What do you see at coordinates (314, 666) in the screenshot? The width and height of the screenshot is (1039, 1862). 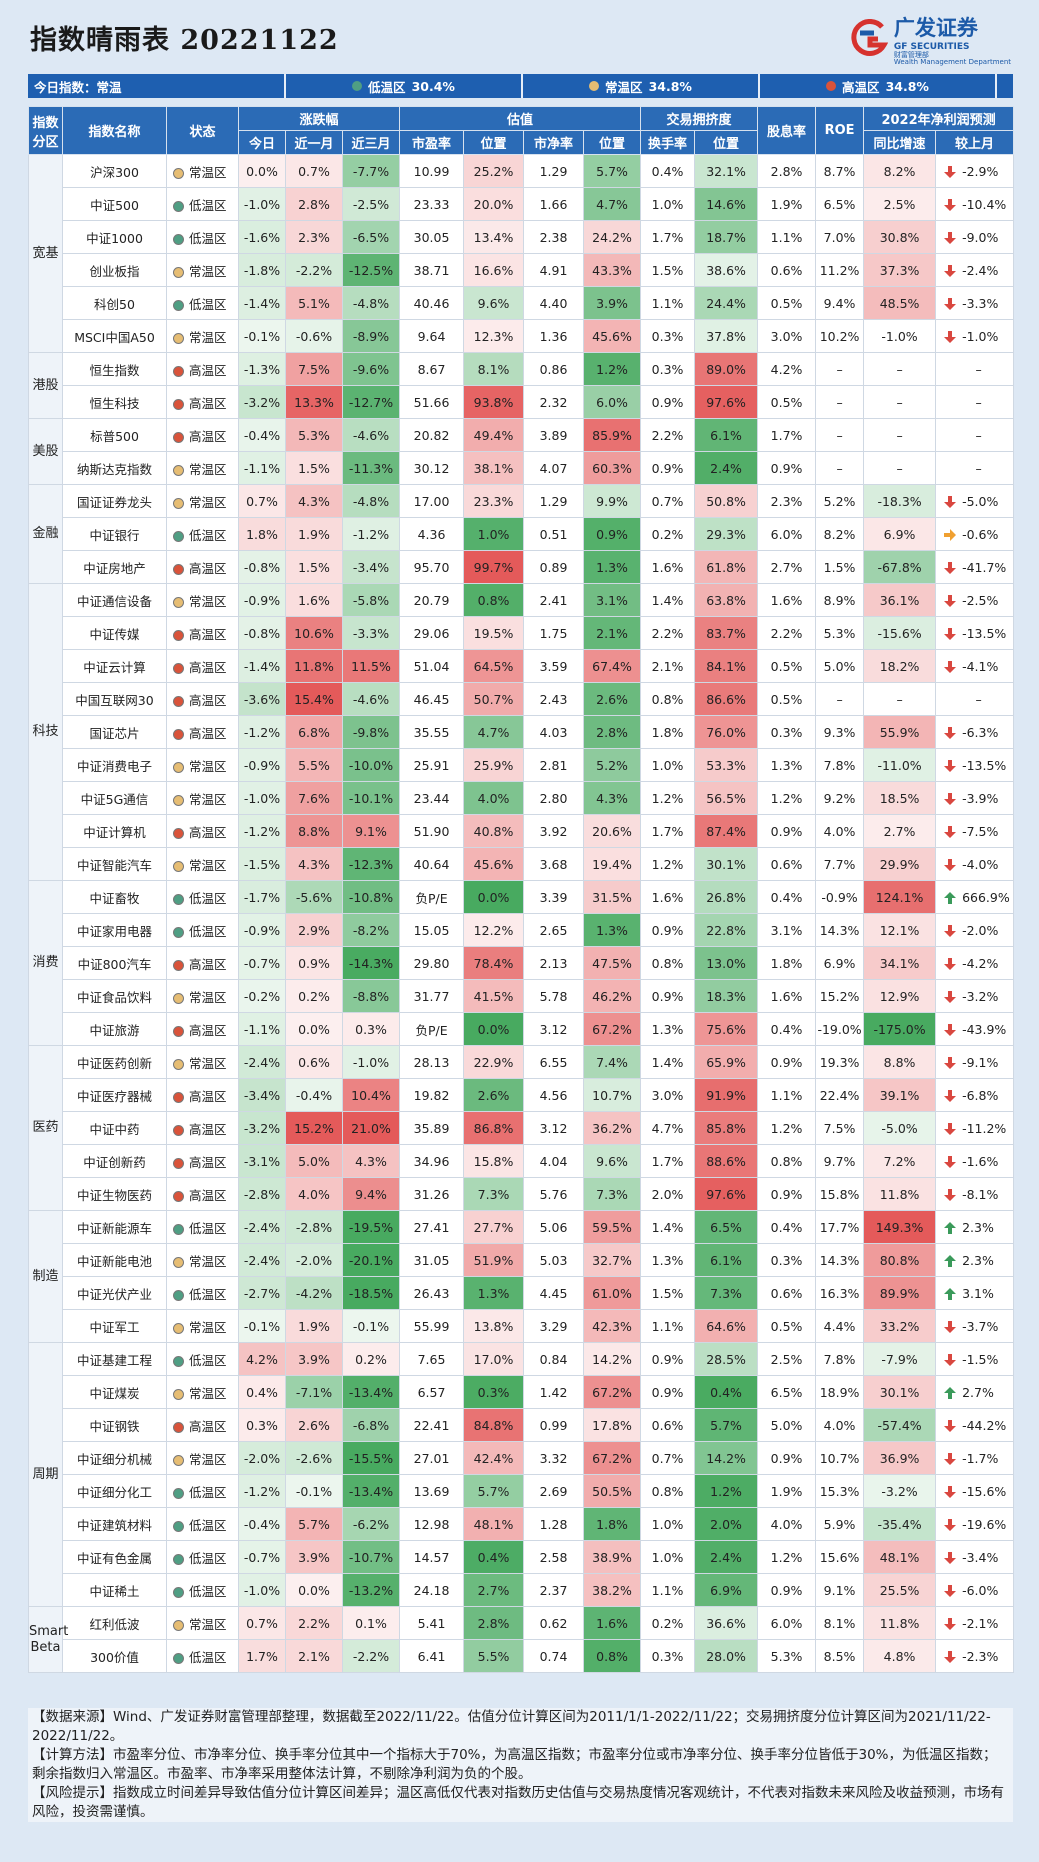 I see `value-cell: 11.8%` at bounding box center [314, 666].